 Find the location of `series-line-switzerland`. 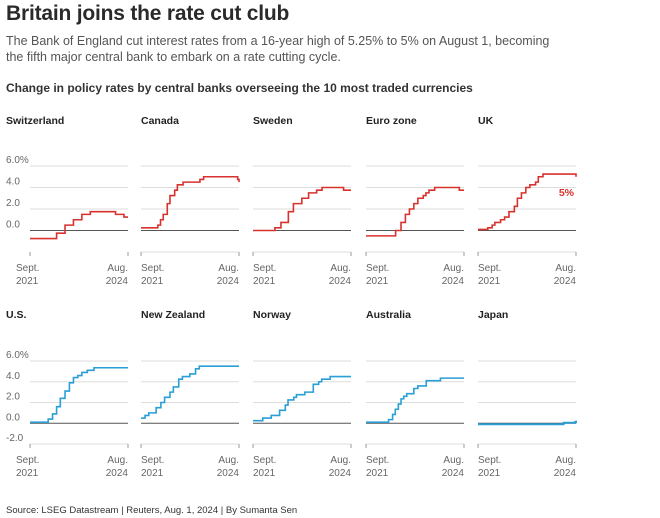

series-line-switzerland is located at coordinates (79, 225).